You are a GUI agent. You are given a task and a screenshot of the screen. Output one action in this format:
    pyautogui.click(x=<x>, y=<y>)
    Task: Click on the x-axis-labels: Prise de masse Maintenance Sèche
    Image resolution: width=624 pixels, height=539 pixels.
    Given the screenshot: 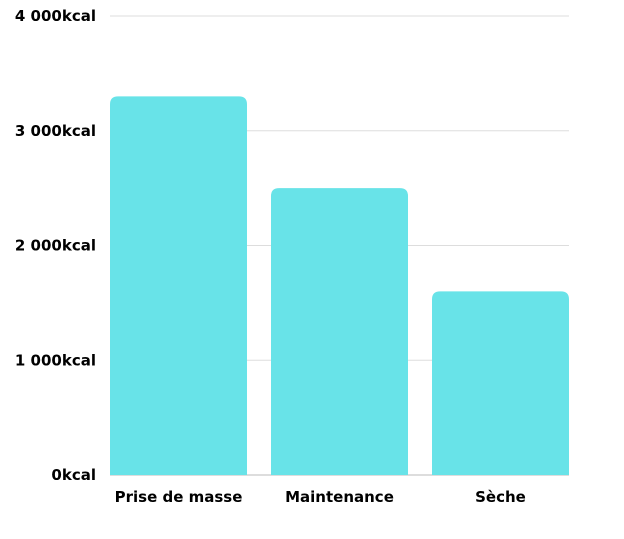 What is the action you would take?
    pyautogui.click(x=320, y=497)
    